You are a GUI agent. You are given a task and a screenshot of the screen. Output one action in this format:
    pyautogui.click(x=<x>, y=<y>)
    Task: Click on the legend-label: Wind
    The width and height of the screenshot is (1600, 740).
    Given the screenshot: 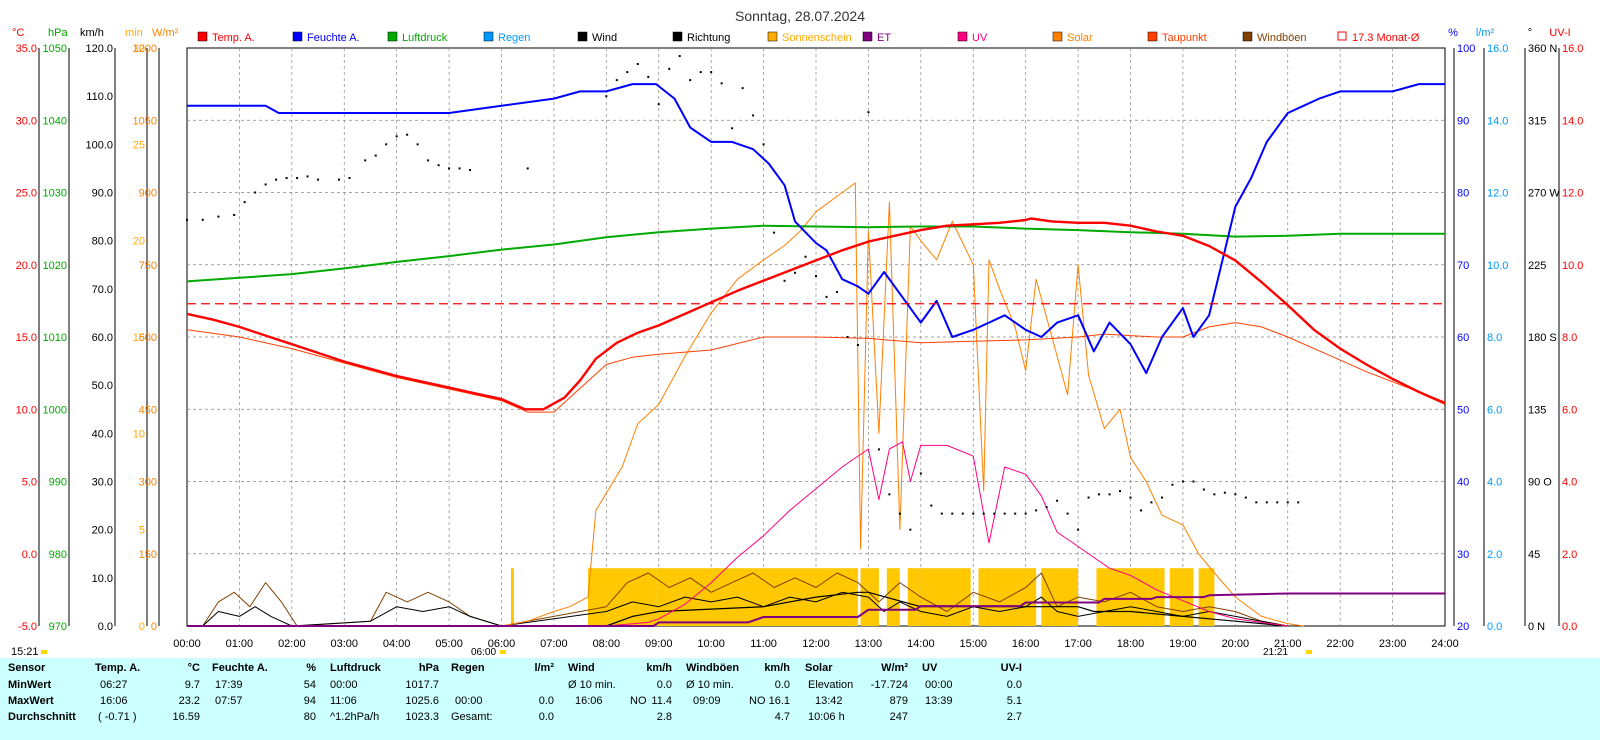 What is the action you would take?
    pyautogui.click(x=604, y=38)
    